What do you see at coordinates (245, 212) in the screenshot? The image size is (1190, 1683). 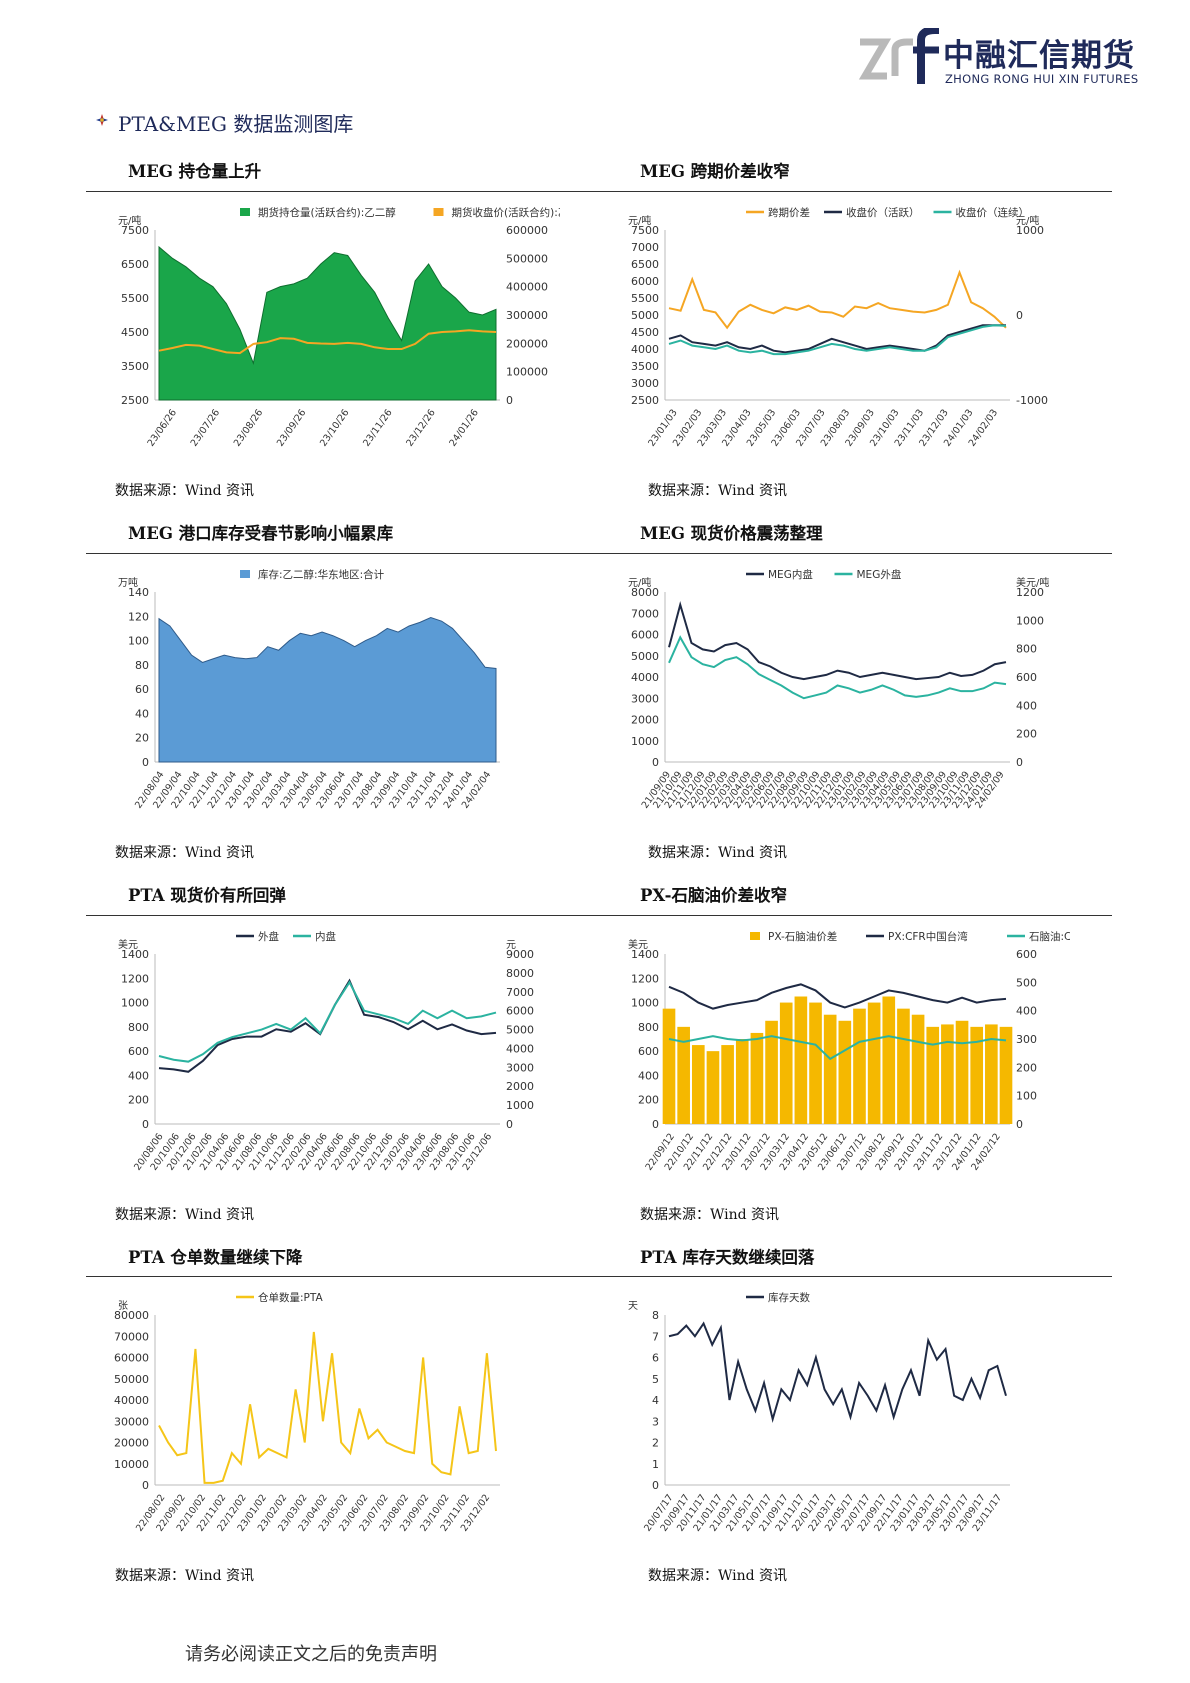 I see `legend-swatch` at bounding box center [245, 212].